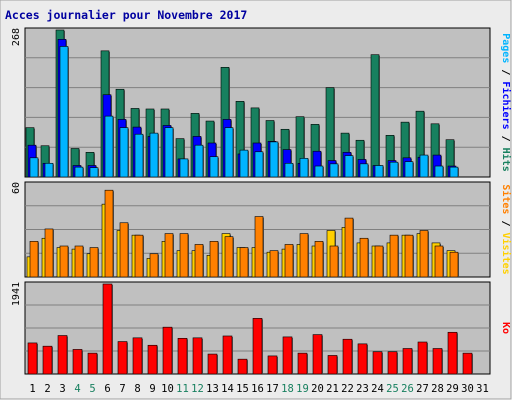 The height and width of the screenshot is (400, 512). I want to click on x-tick-label: 23, so click(362, 389).